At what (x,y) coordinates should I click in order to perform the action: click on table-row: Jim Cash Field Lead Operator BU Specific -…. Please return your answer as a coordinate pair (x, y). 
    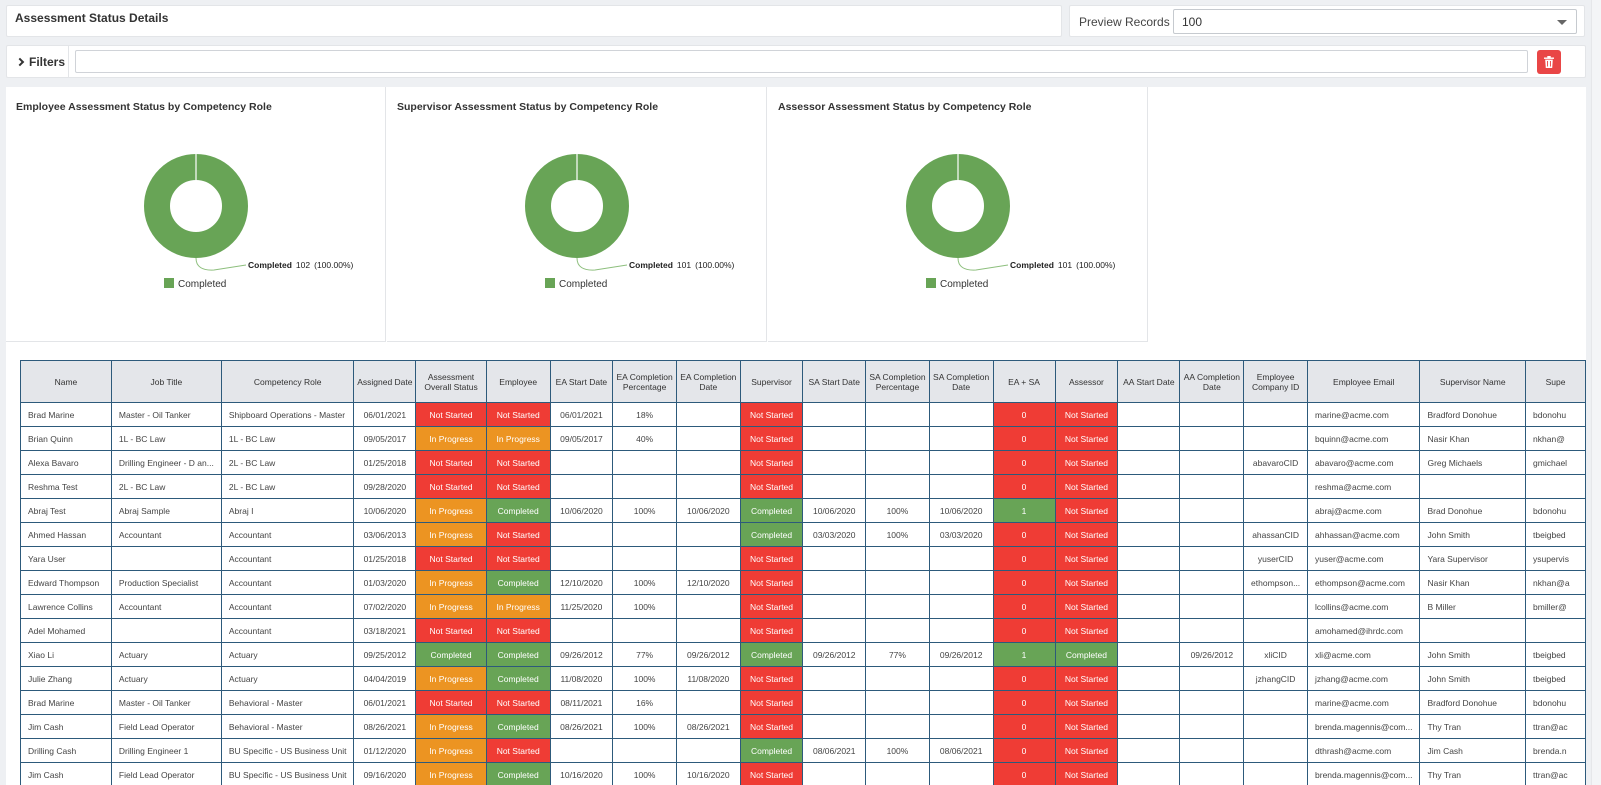
    Looking at the image, I should click on (803, 773).